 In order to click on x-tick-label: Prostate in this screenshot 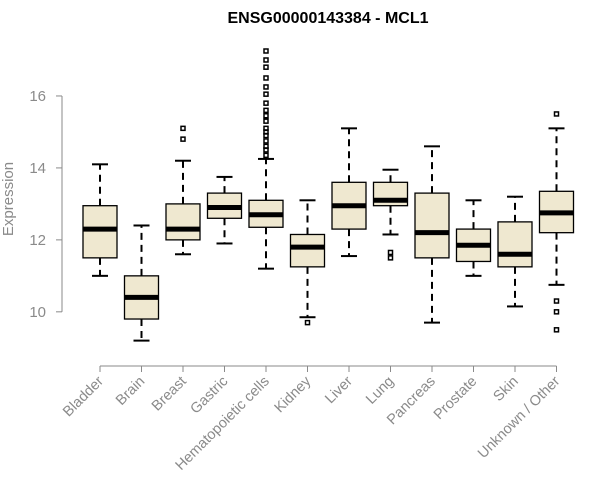, I will do `click(455, 398)`.